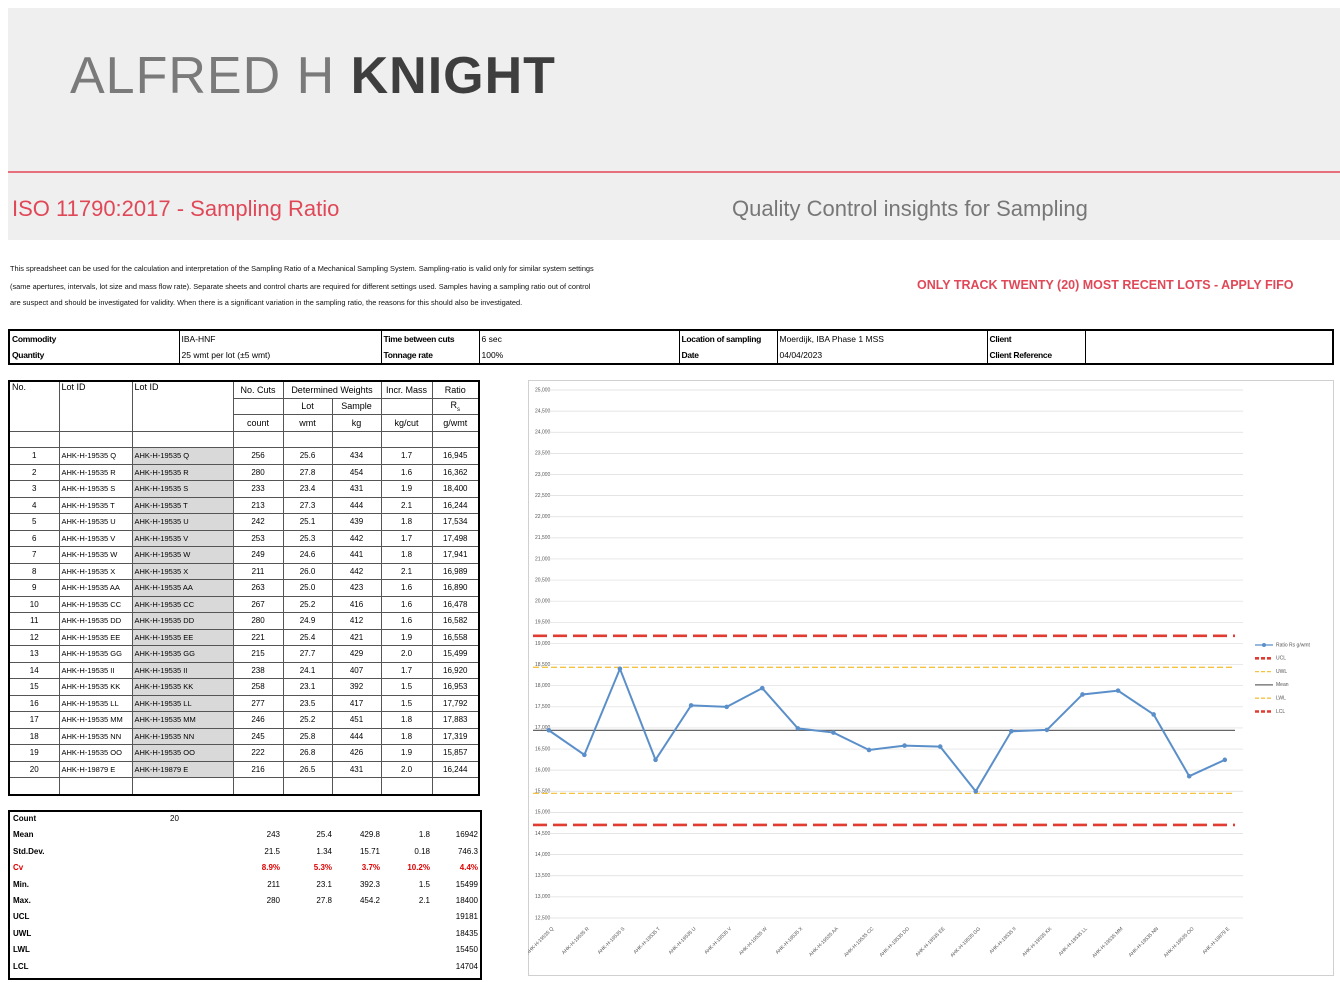  What do you see at coordinates (466, 966) in the screenshot?
I see `stats-value: 14704` at bounding box center [466, 966].